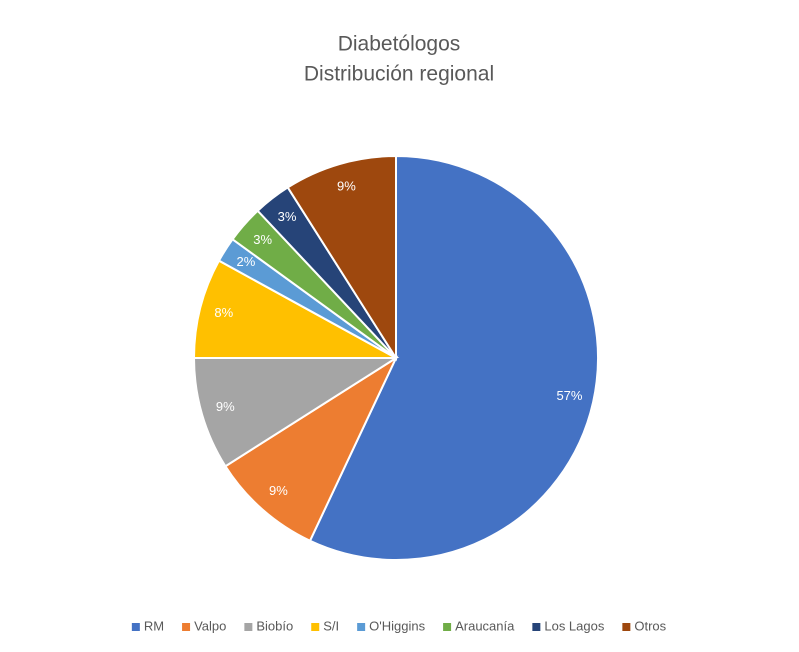 This screenshot has width=799, height=652. What do you see at coordinates (650, 625) in the screenshot?
I see `legend-label: Otros` at bounding box center [650, 625].